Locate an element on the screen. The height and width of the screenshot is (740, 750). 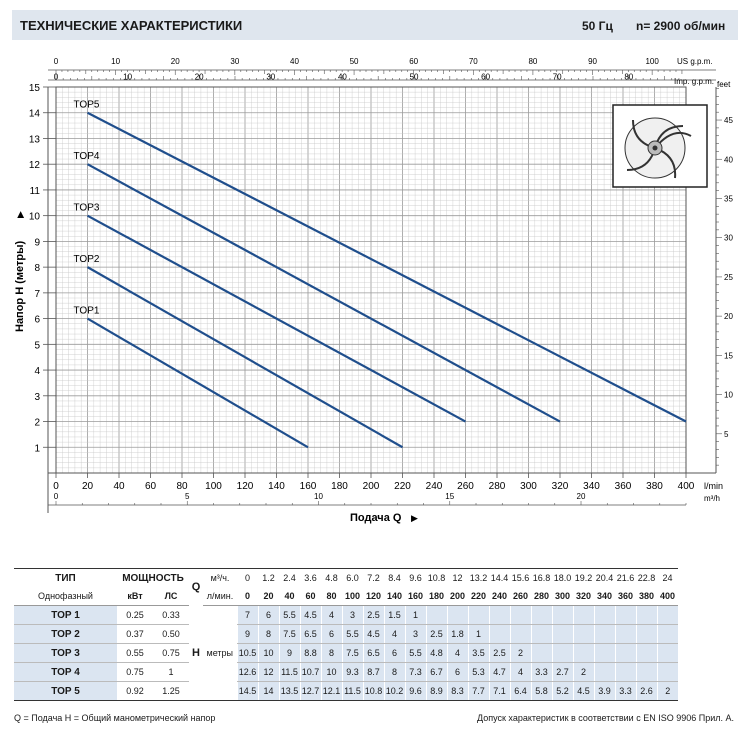
head-value: 4.5 is located at coordinates (583, 691).